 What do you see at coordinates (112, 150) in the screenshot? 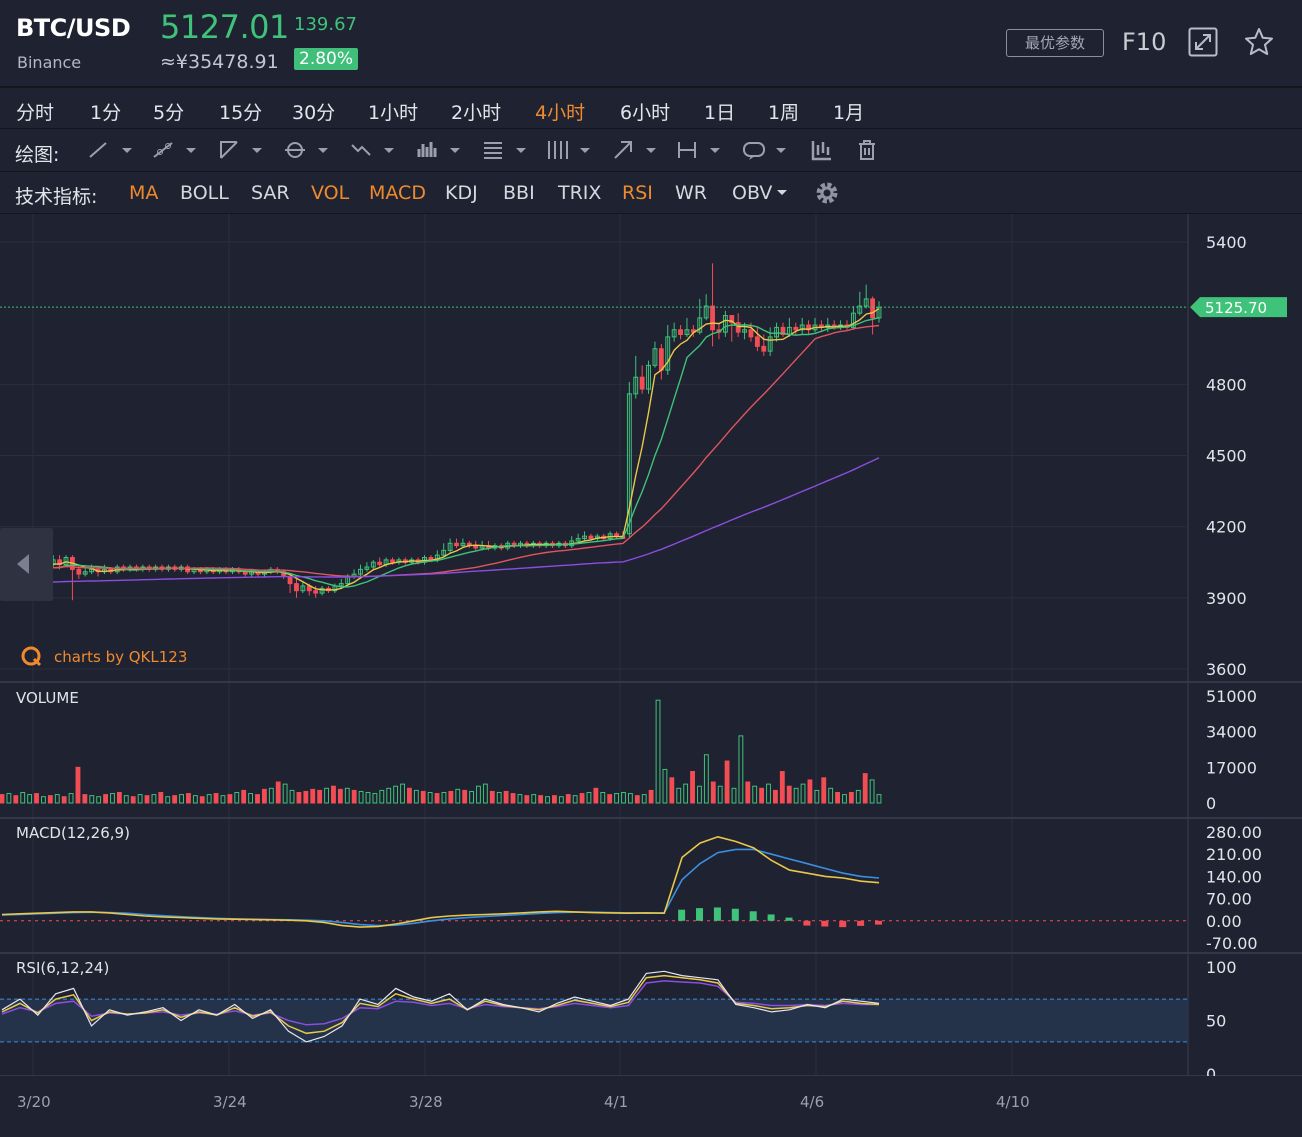
I see `line-tool-icon` at bounding box center [112, 150].